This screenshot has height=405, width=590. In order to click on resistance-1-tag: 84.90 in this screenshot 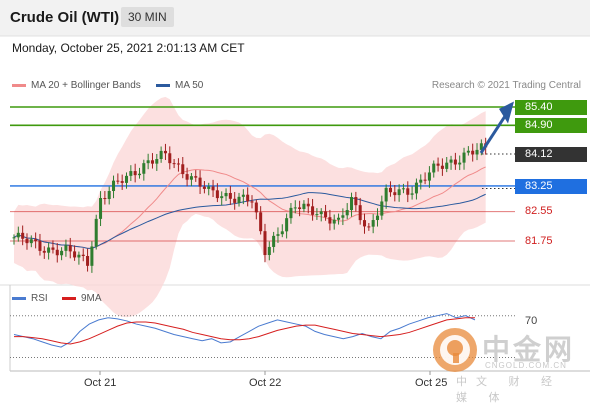, I will do `click(551, 125)`.